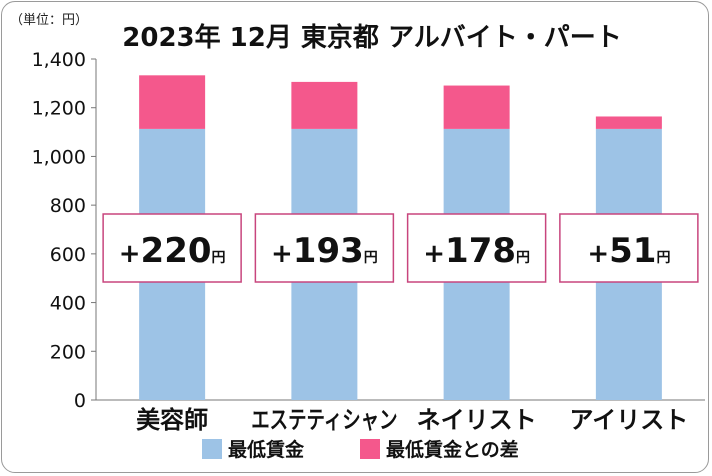 The height and width of the screenshot is (476, 712). I want to click on annotation-label: +220円, so click(172, 251).